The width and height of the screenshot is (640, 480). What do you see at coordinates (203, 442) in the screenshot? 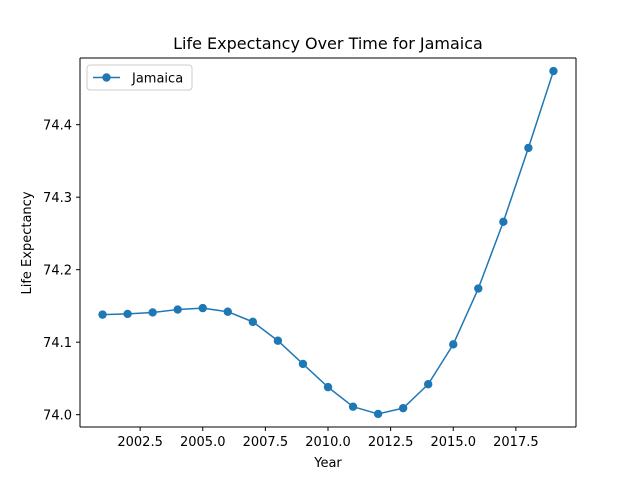
I see `x-tick-label: 2005.0` at bounding box center [203, 442].